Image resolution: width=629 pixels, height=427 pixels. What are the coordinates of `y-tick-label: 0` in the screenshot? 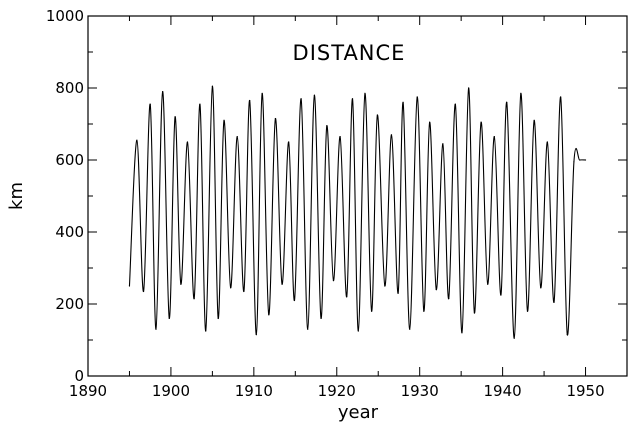 It's located at (79, 376).